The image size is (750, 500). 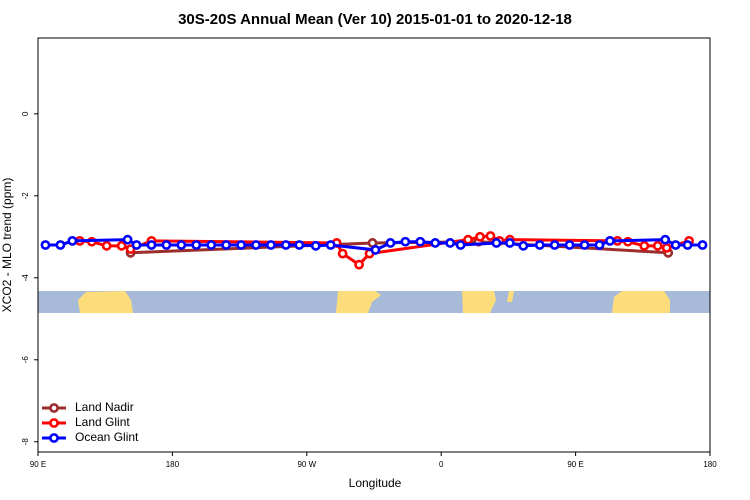 I want to click on y-tick-label: -4, so click(x=25, y=278).